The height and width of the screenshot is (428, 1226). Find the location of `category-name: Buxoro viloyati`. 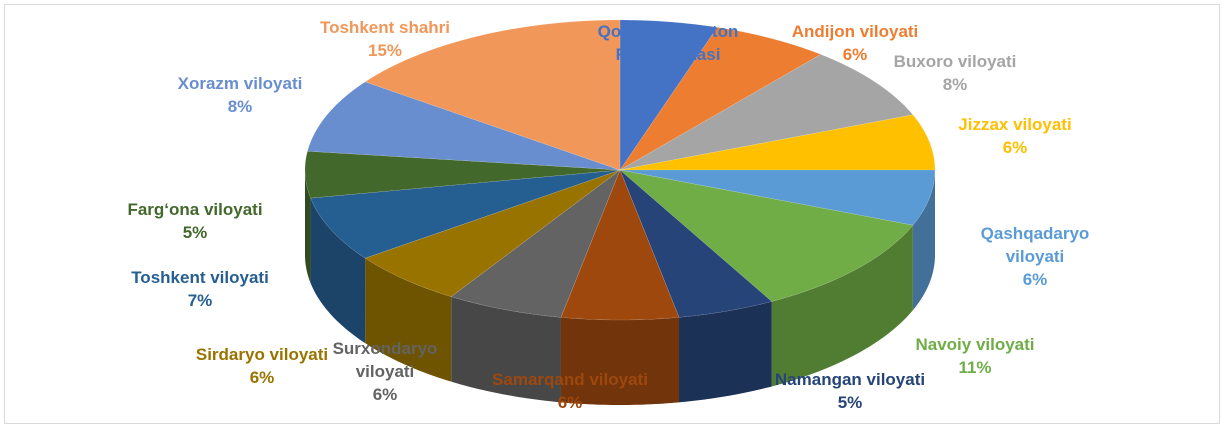

category-name: Buxoro viloyati is located at coordinates (955, 61).